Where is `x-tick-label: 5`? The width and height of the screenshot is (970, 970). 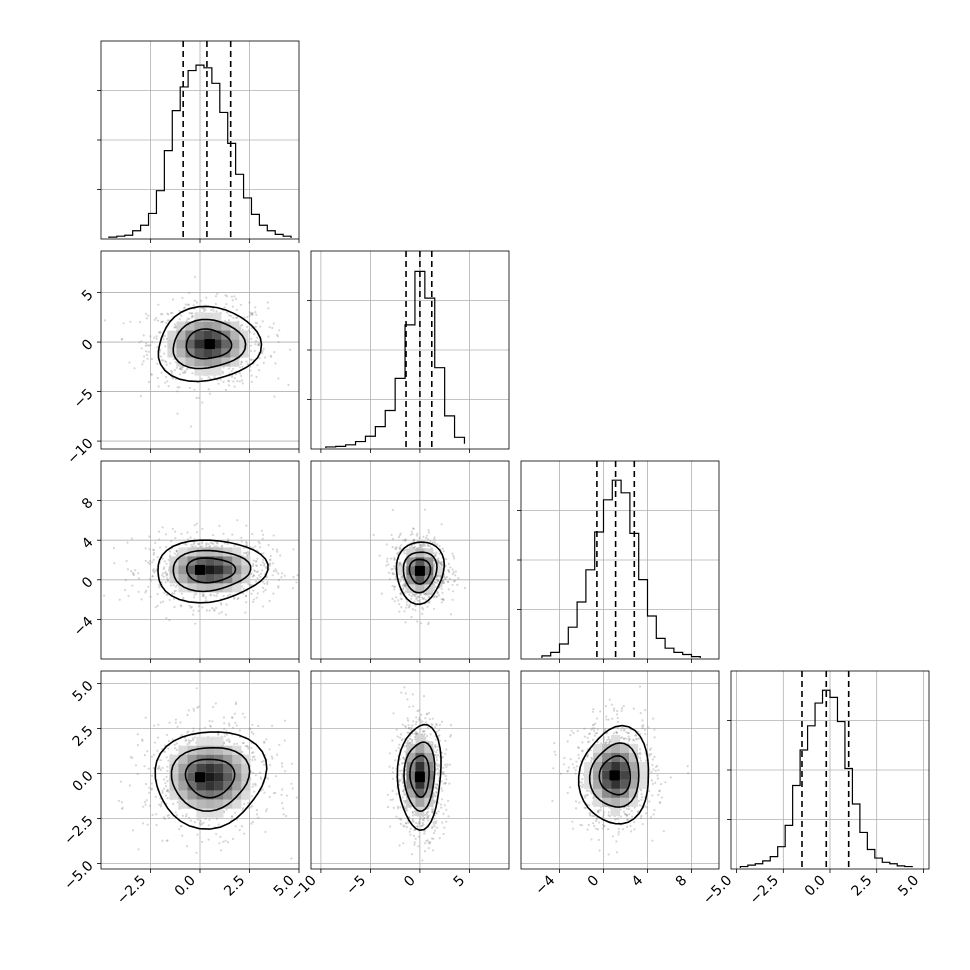 x-tick-label: 5 is located at coordinates (460, 882).